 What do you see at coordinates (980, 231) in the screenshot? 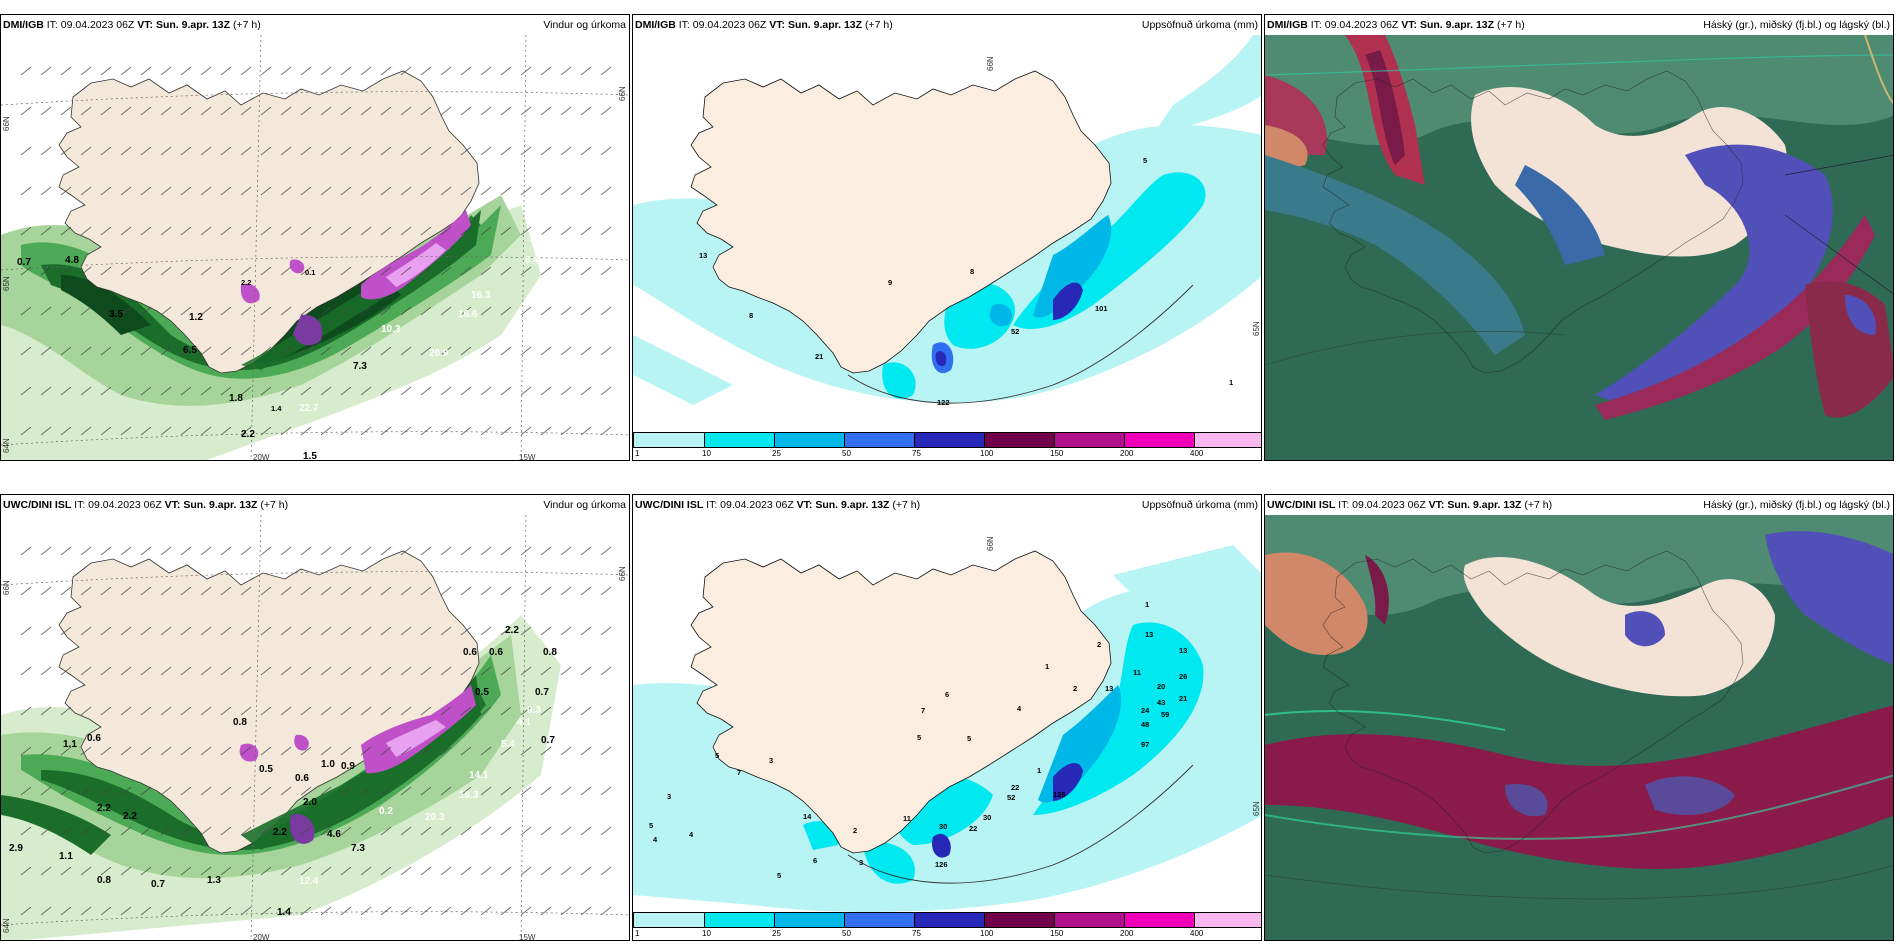
I see `precip-values: 5 13 8 8 9 21 52 101 122 1 66N 65N` at bounding box center [980, 231].